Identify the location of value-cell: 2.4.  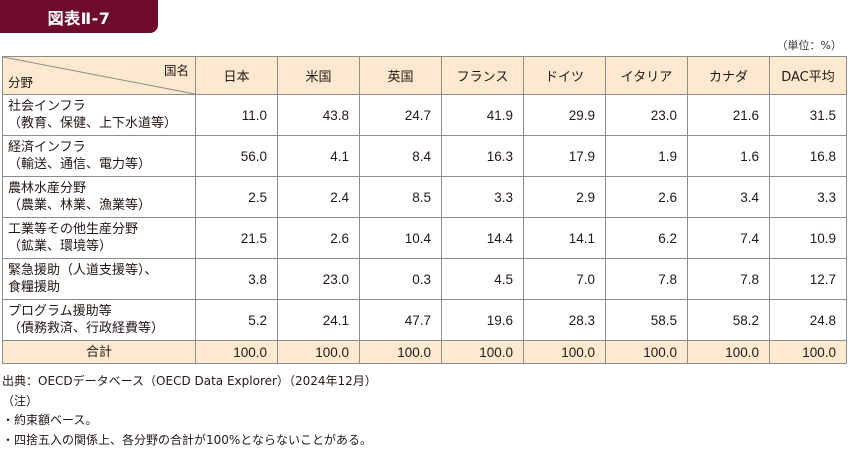
(318, 197).